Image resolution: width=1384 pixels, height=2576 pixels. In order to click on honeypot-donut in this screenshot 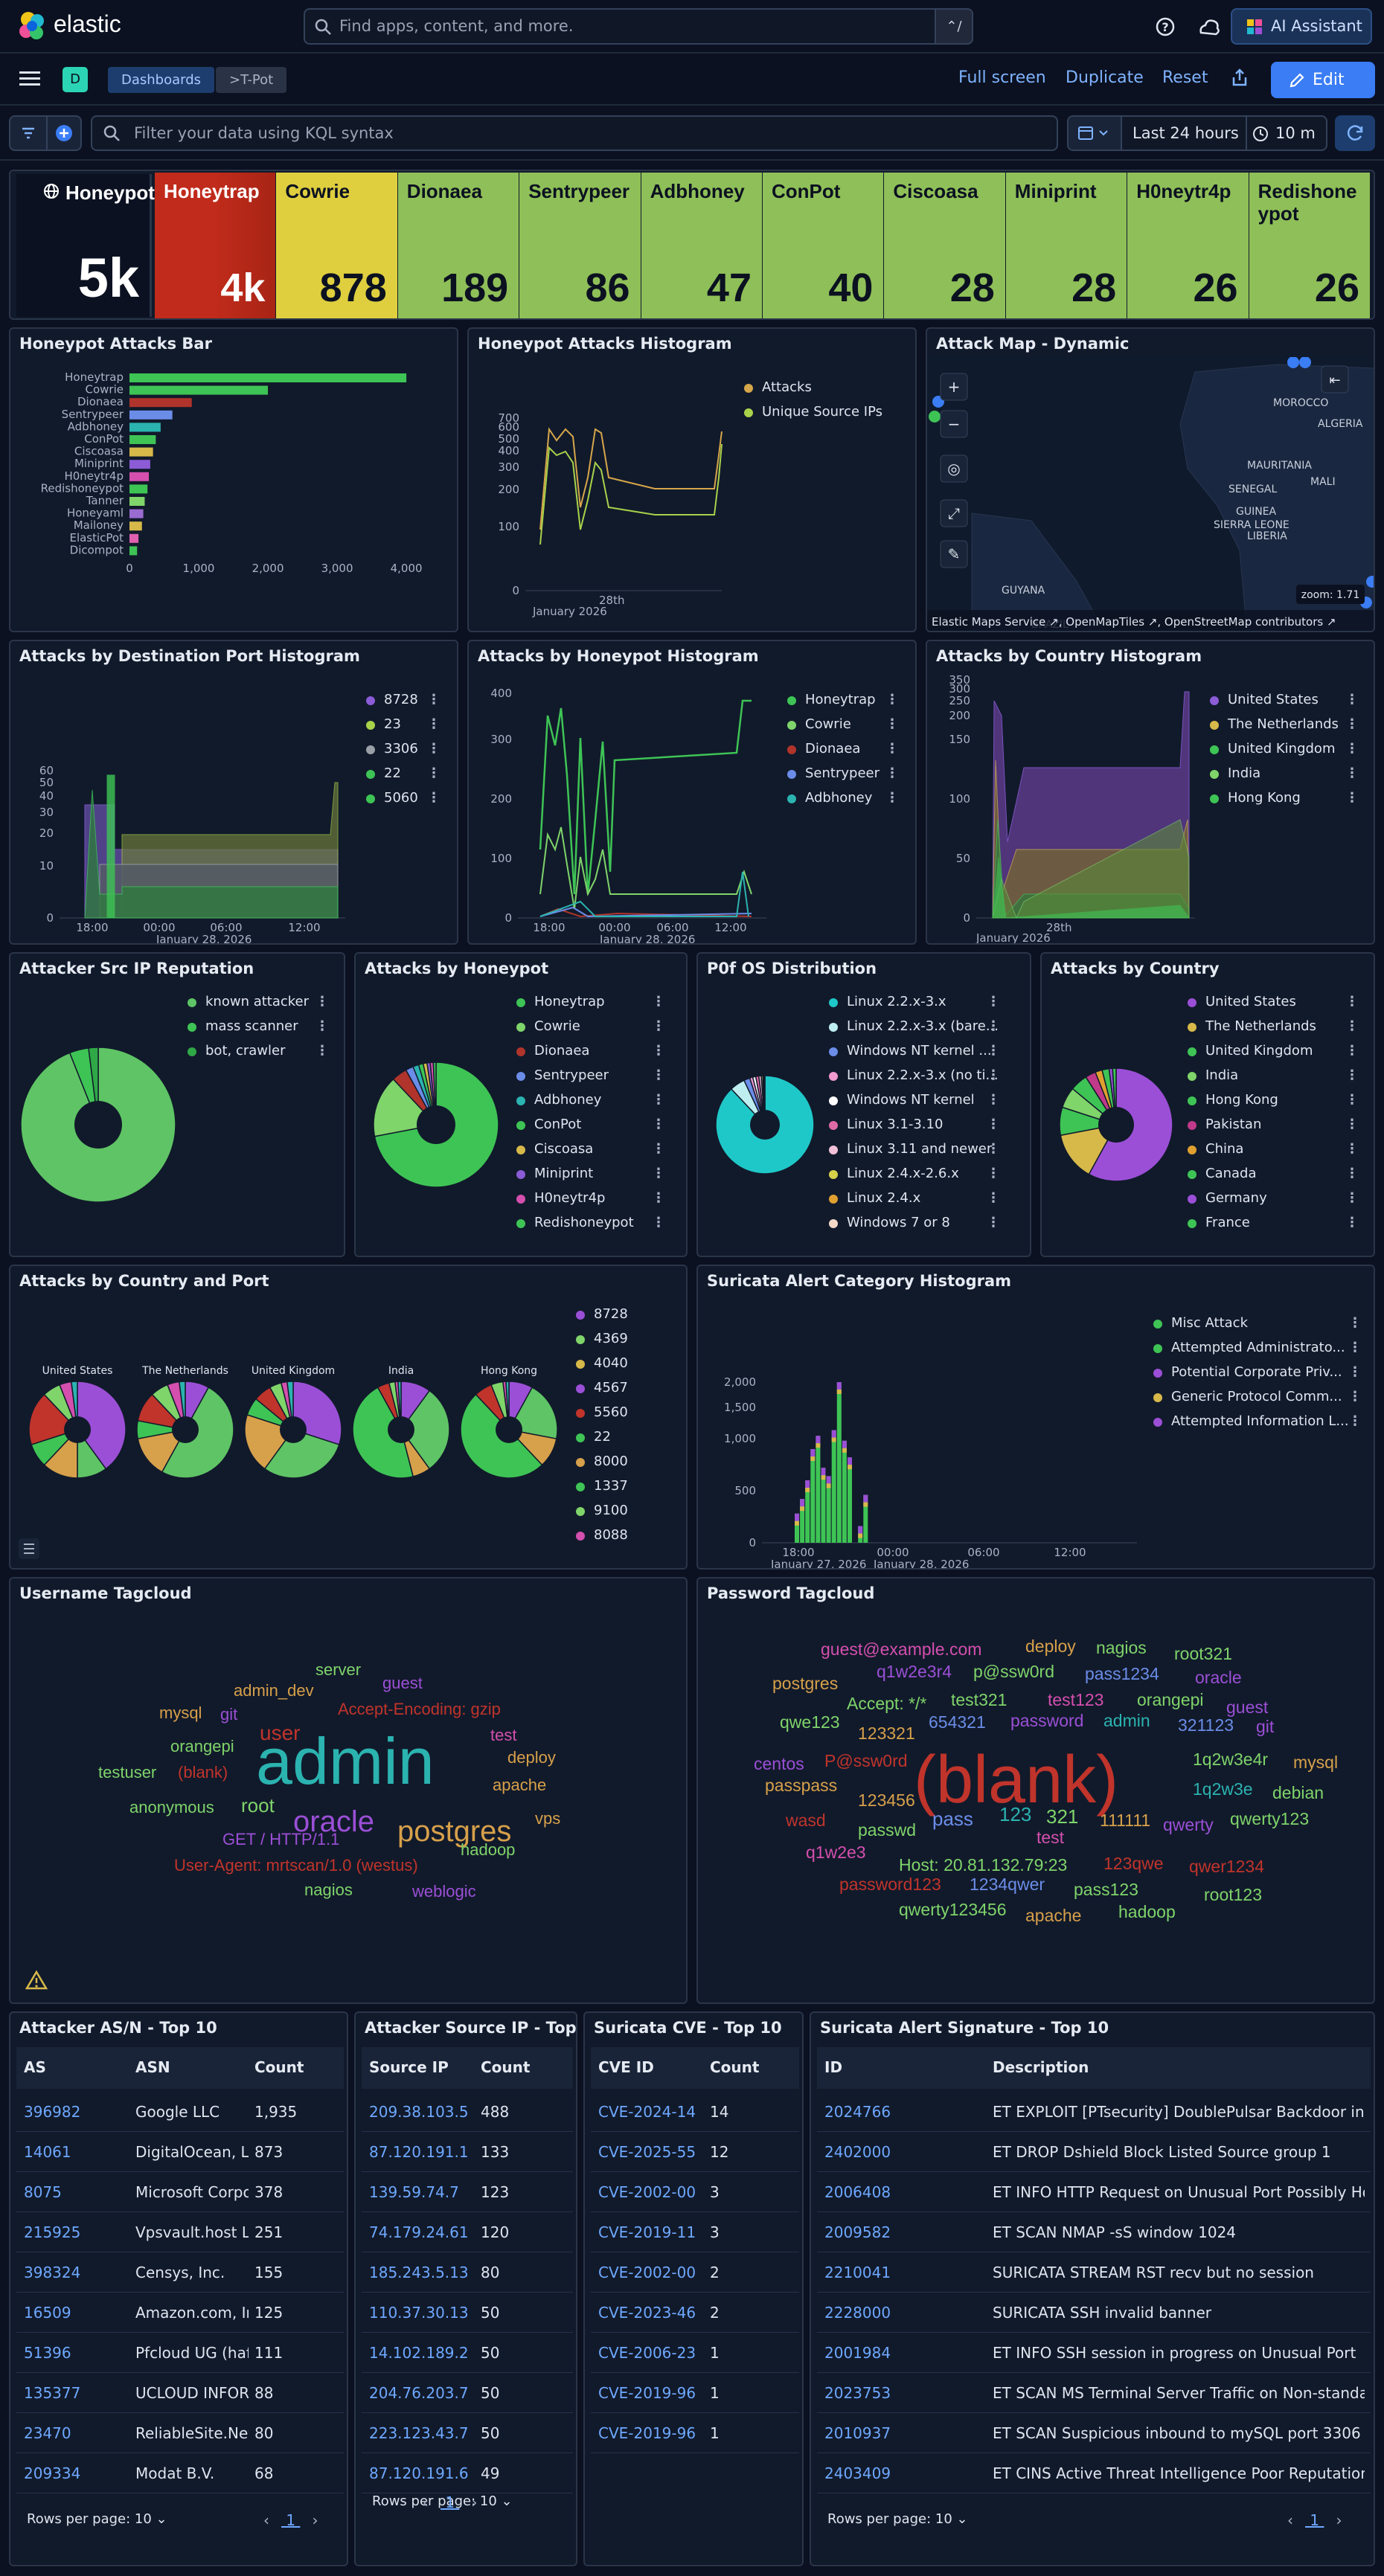, I will do `click(437, 1120)`.